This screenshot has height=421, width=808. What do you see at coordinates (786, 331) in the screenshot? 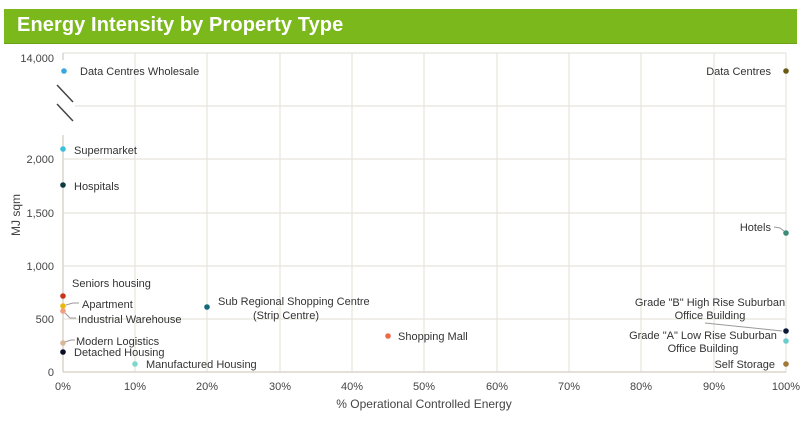
I see `point-grade-b-office` at bounding box center [786, 331].